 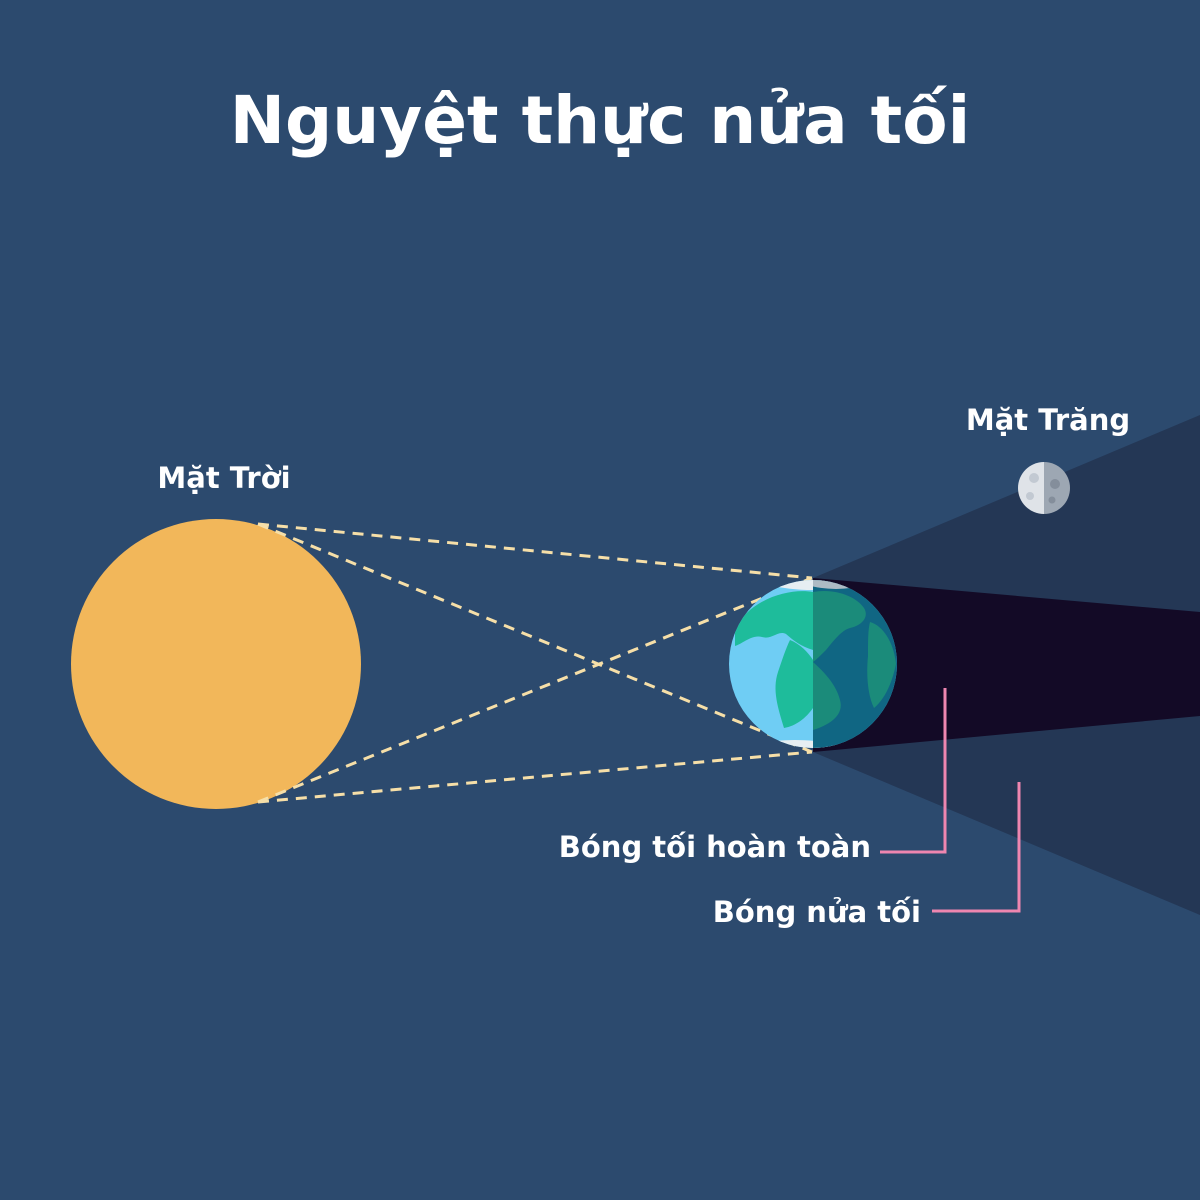 What do you see at coordinates (1048, 420) in the screenshot?
I see `moon-label: Mặt Trăng` at bounding box center [1048, 420].